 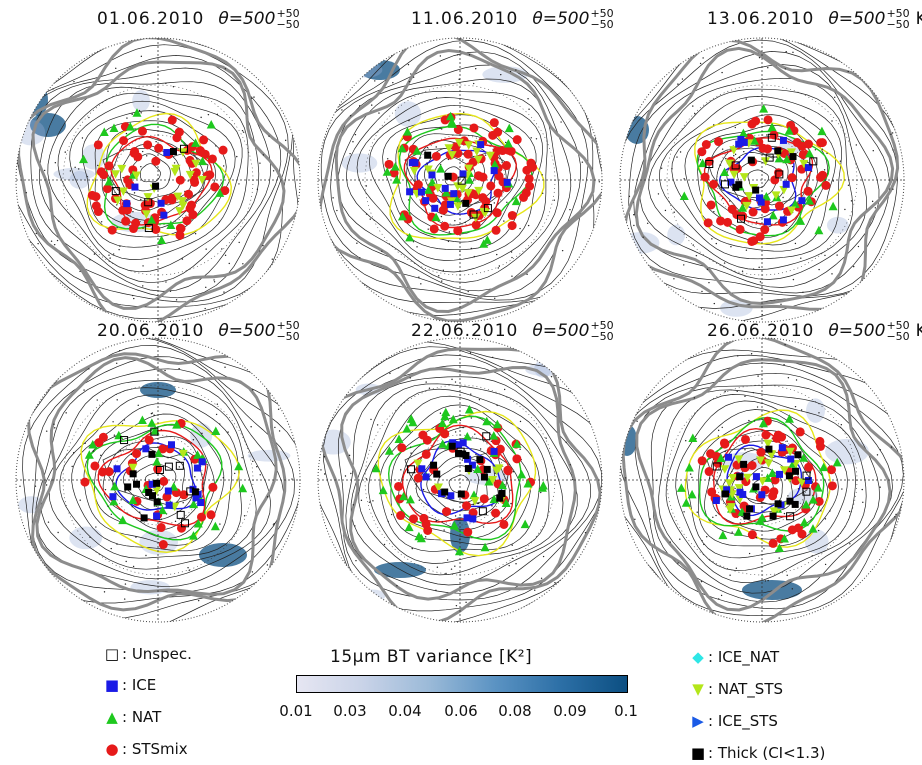 What do you see at coordinates (898, 336) in the screenshot?
I see `theta-lower: −50` at bounding box center [898, 336].